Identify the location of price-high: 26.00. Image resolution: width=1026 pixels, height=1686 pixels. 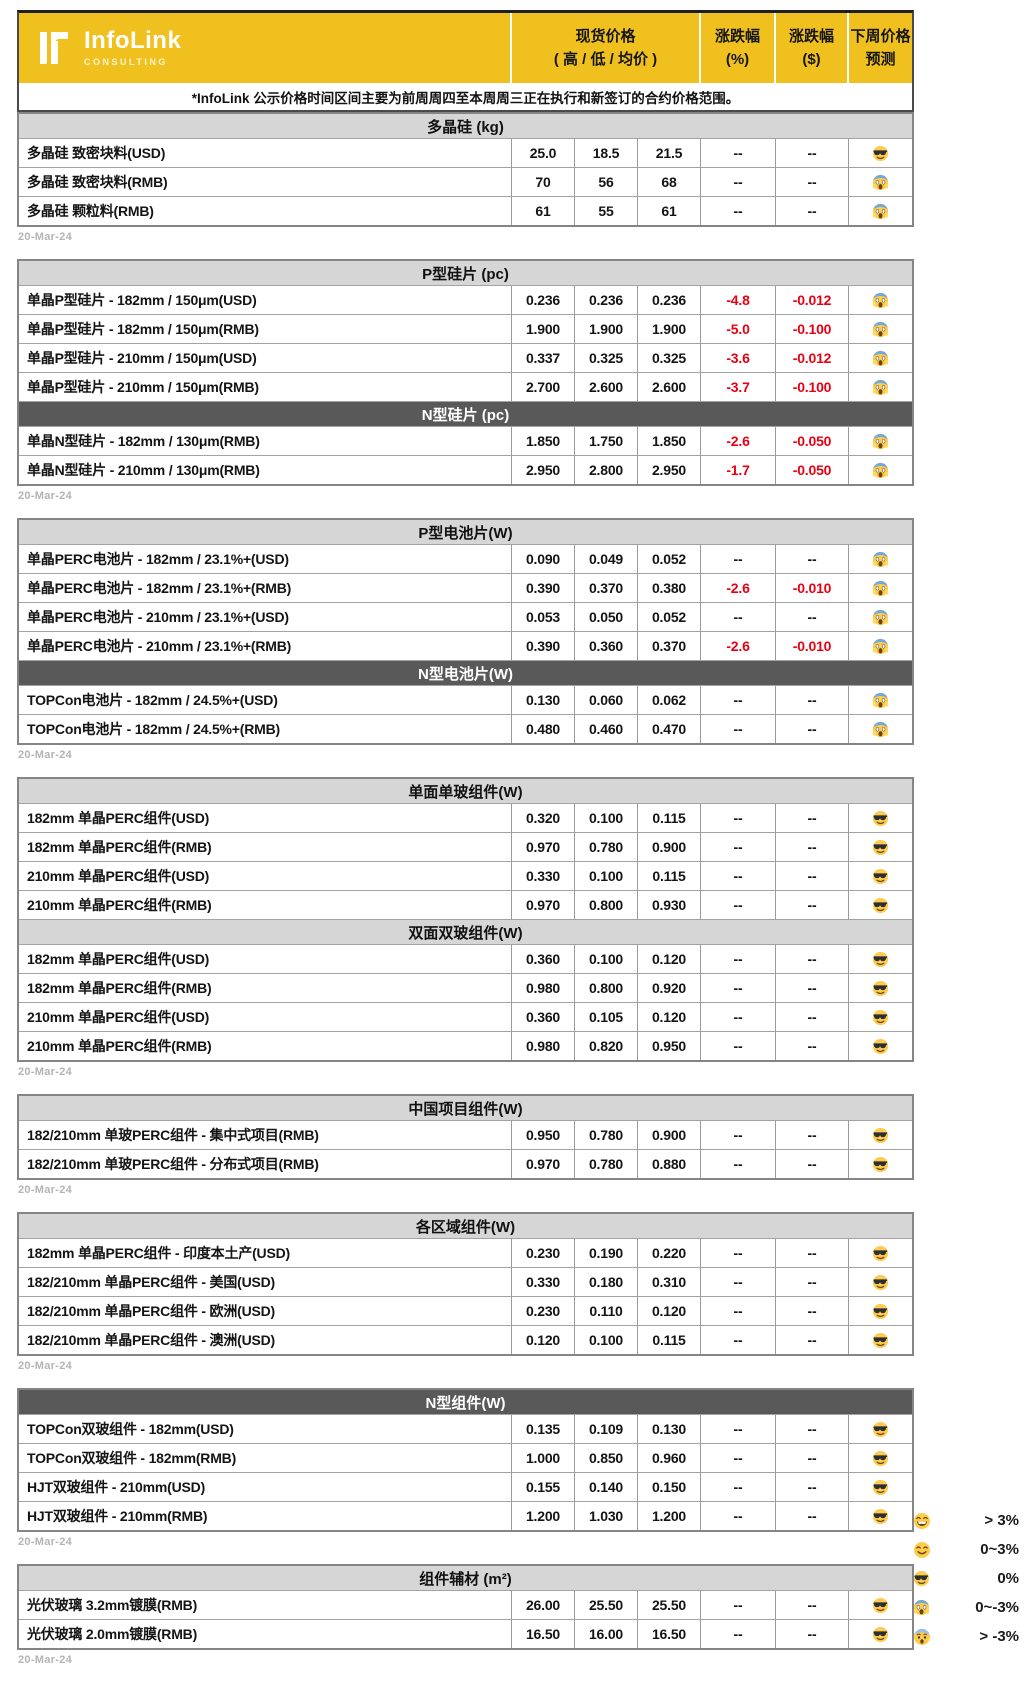
(543, 1605).